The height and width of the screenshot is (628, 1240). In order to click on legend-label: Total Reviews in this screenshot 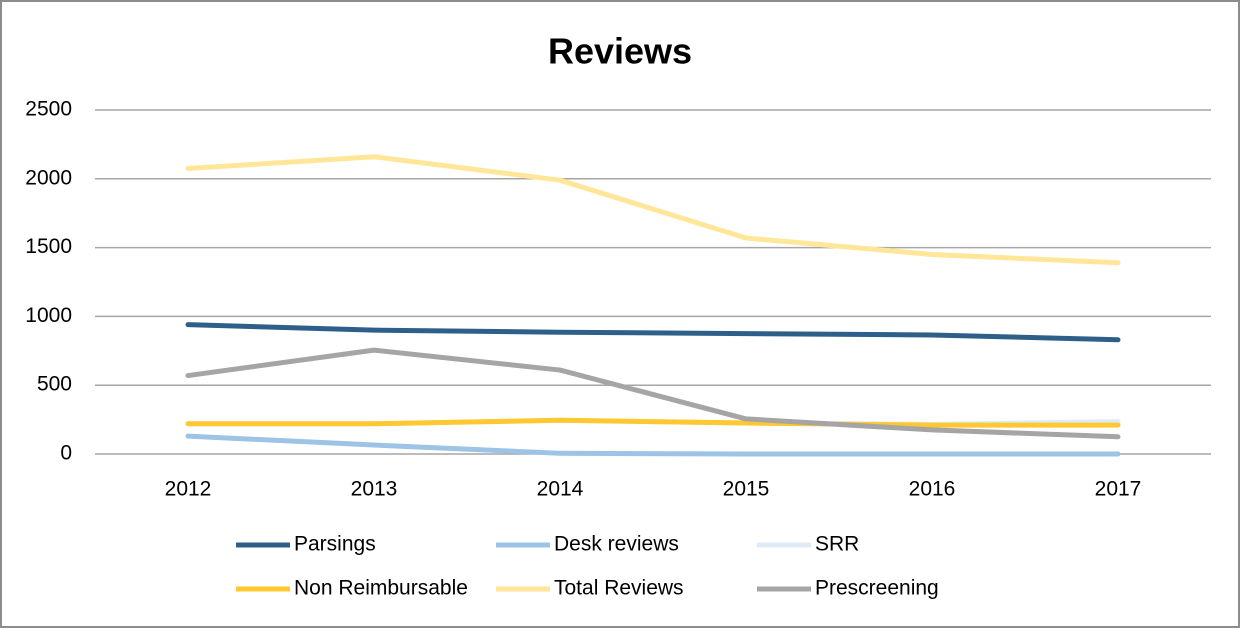, I will do `click(619, 588)`.